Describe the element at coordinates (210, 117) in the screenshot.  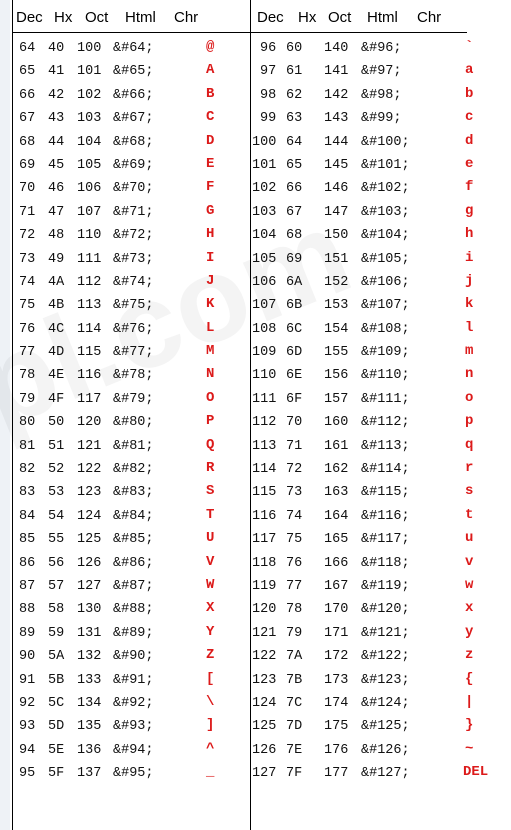
I see `left-chr-cell: C` at that location.